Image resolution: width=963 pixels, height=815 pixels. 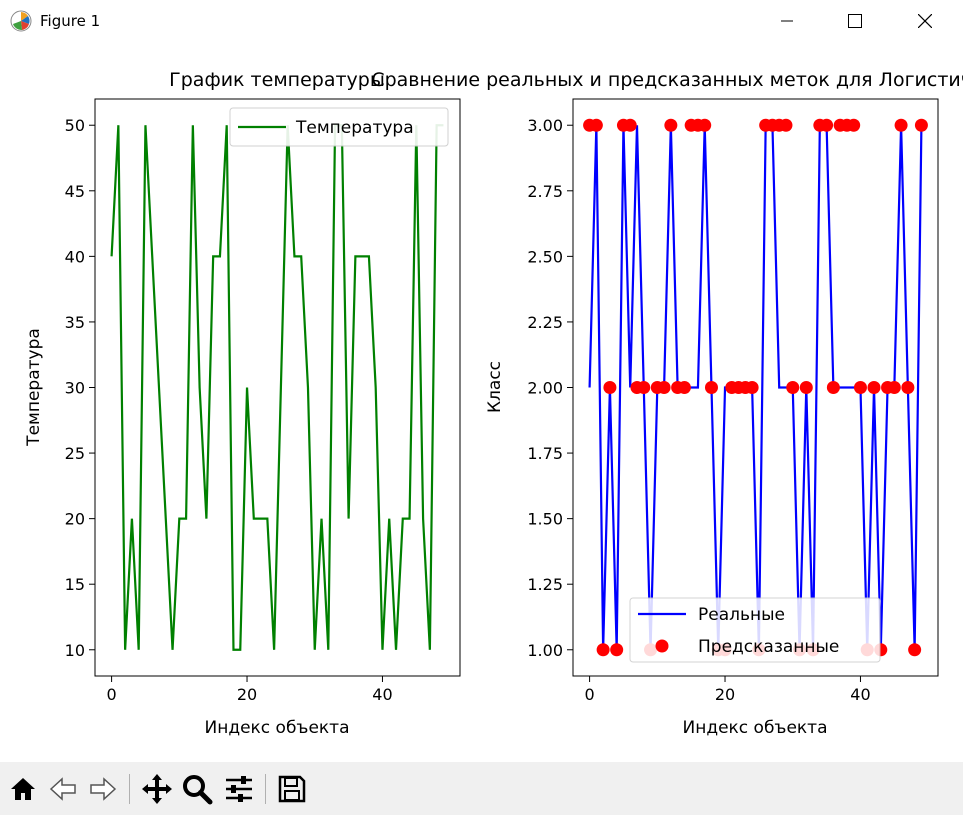 What do you see at coordinates (75, 388) in the screenshot?
I see `y-tick-label: 30` at bounding box center [75, 388].